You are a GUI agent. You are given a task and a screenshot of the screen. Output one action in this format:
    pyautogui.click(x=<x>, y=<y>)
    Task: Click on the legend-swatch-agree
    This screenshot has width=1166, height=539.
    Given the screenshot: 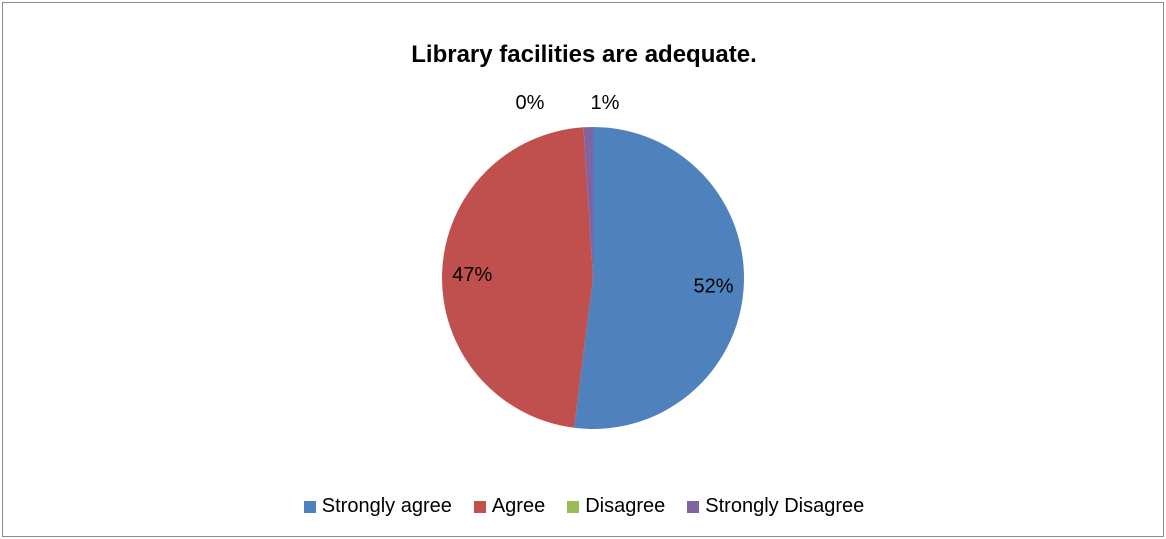 What is the action you would take?
    pyautogui.click(x=479, y=506)
    